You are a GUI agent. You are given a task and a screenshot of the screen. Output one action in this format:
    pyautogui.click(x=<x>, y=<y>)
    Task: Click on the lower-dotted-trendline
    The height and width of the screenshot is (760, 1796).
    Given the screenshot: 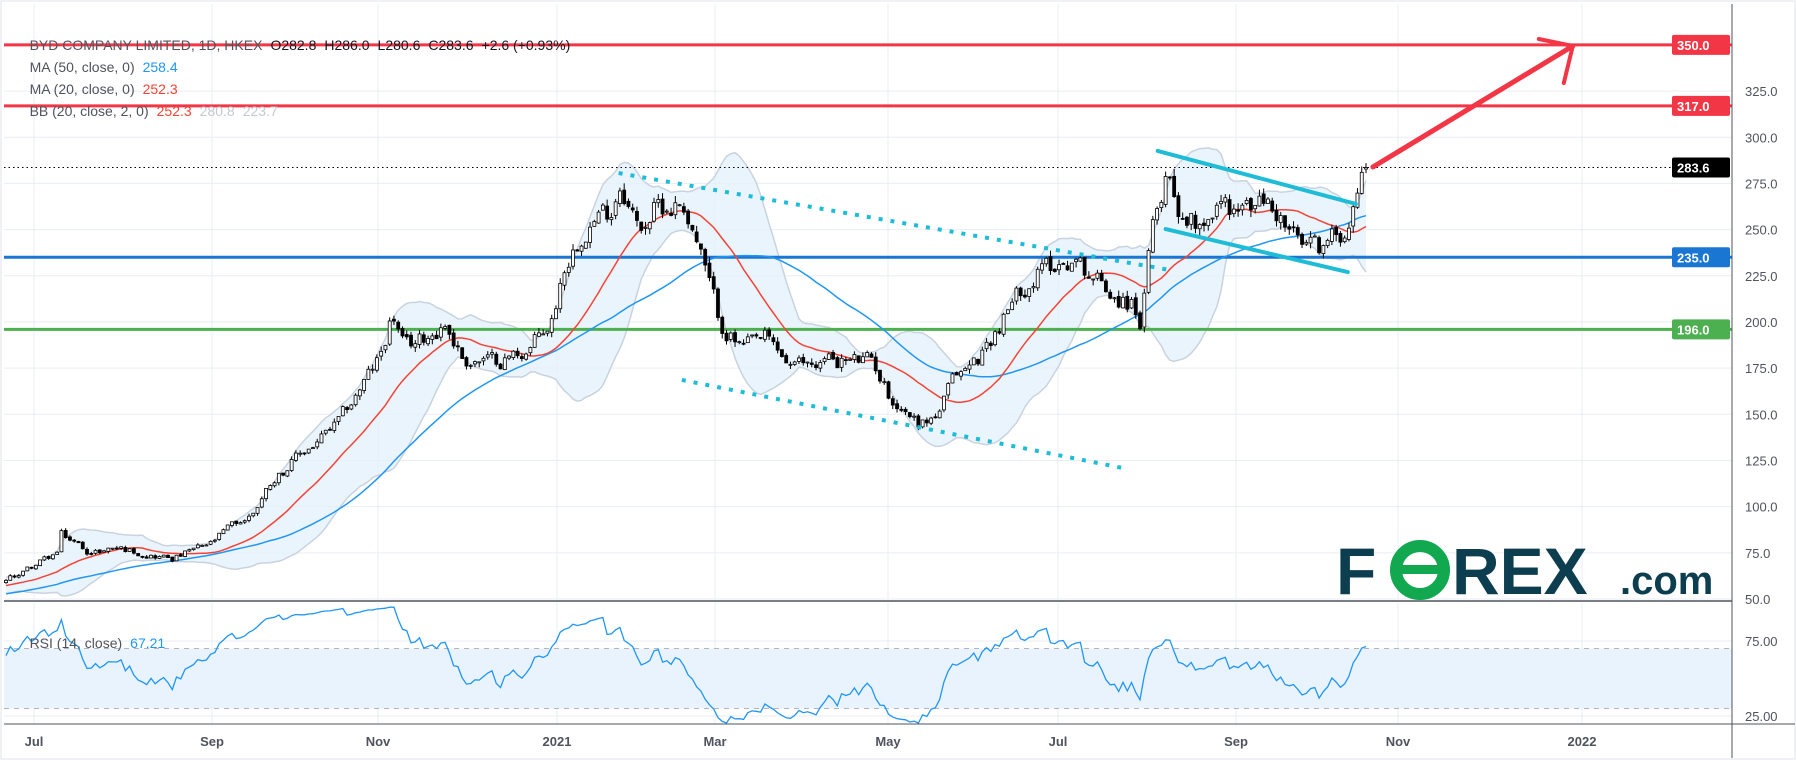 What is the action you would take?
    pyautogui.click(x=902, y=424)
    